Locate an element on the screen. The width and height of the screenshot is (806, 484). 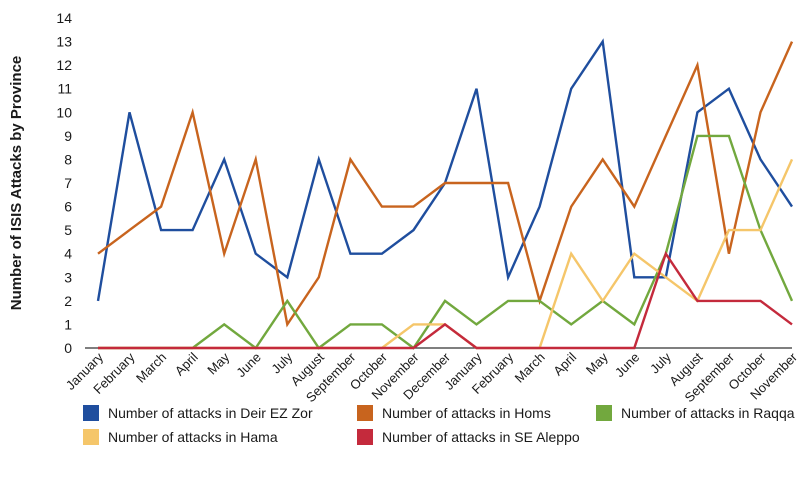
y-axis-label-group: Number of ISIS Attacks by Province is located at coordinates (16, 183).